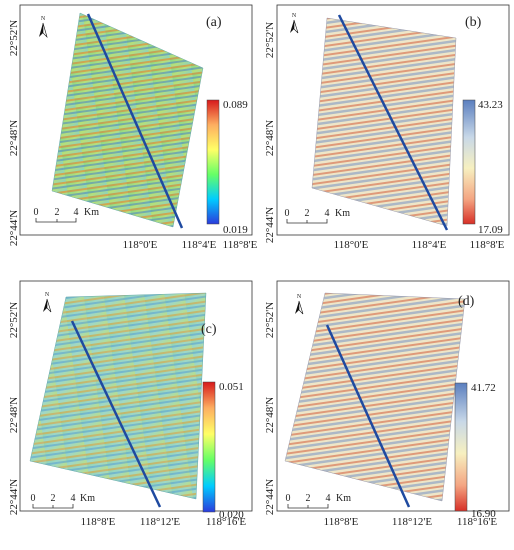 The width and height of the screenshot is (514, 550). I want to click on lat-ticks-d: 22°52'N 22°48'N 22°44'N, so click(270, 408).